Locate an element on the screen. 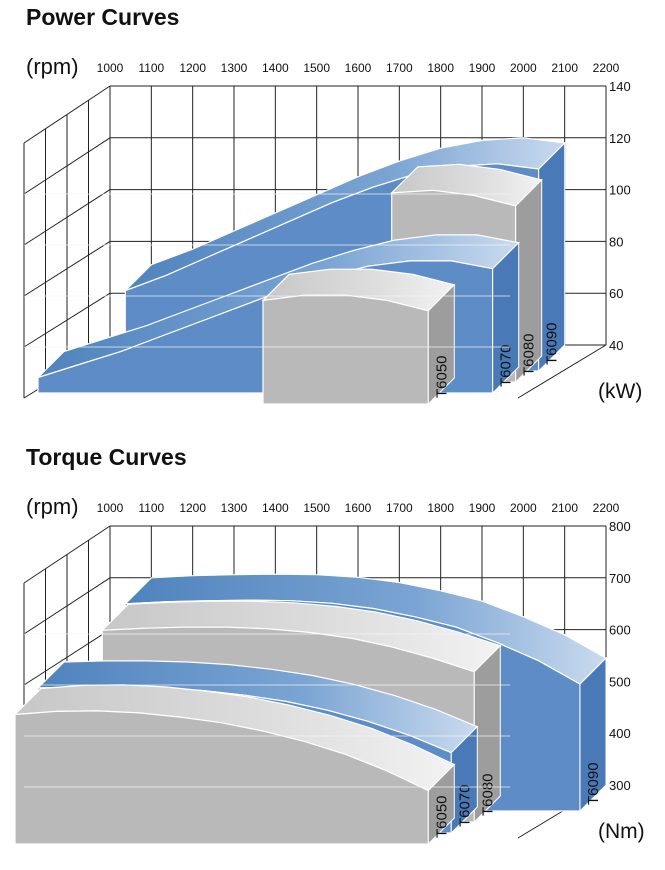 The height and width of the screenshot is (870, 665). y-tick-label: 120 is located at coordinates (620, 138).